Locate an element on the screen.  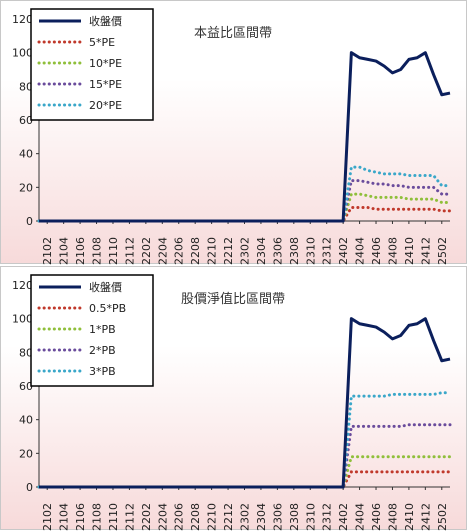
pe-legend-label-3: 15*PE is located at coordinates (105, 84).